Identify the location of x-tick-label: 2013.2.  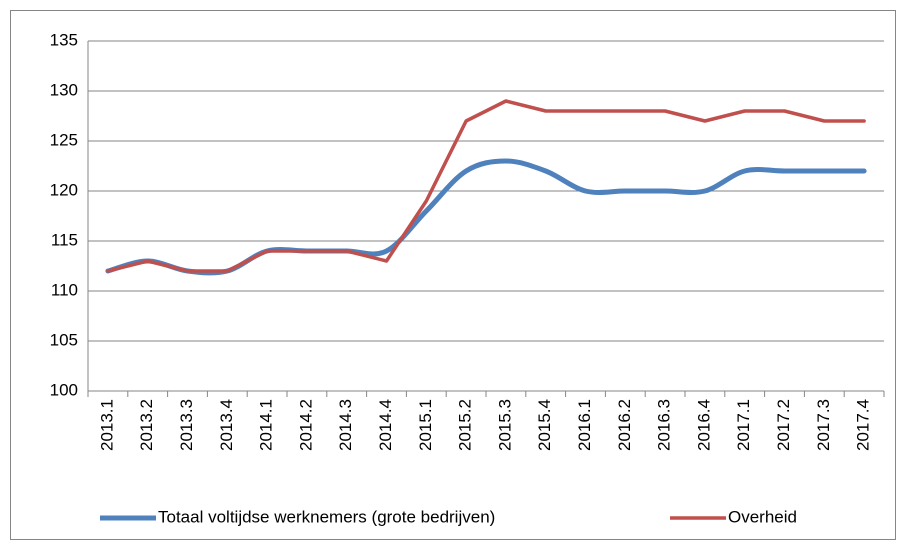
(146, 425).